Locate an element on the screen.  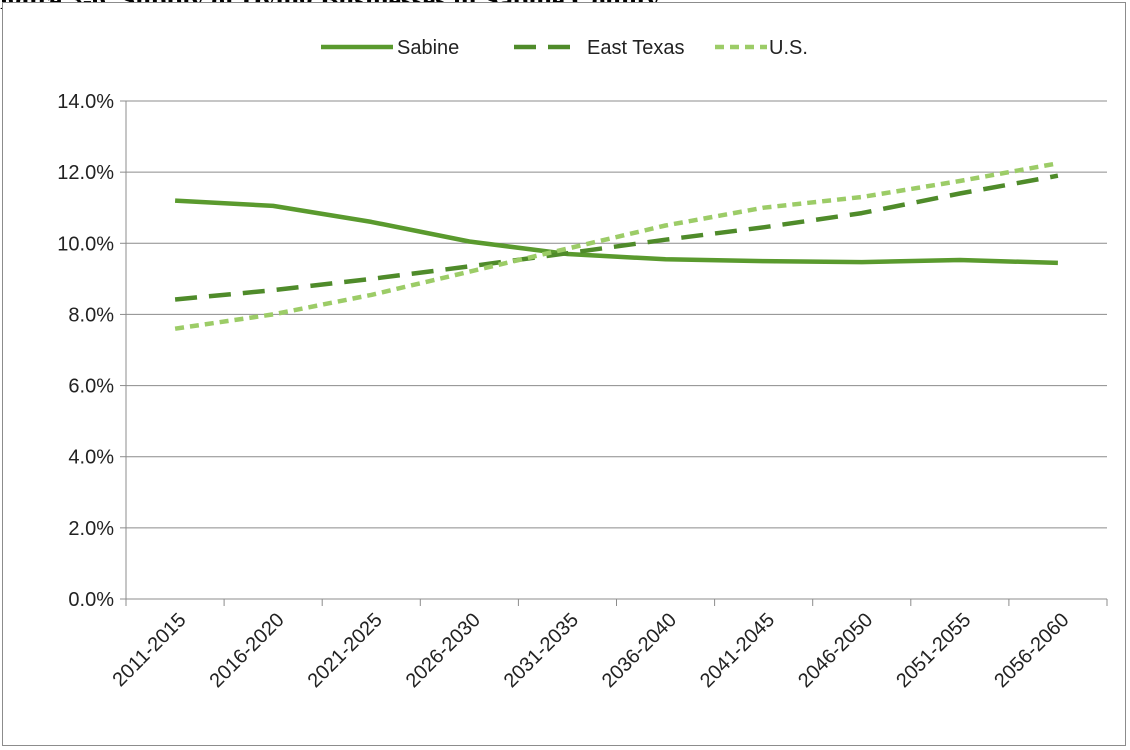
x-tick-label: 2036-2040 is located at coordinates (639, 650).